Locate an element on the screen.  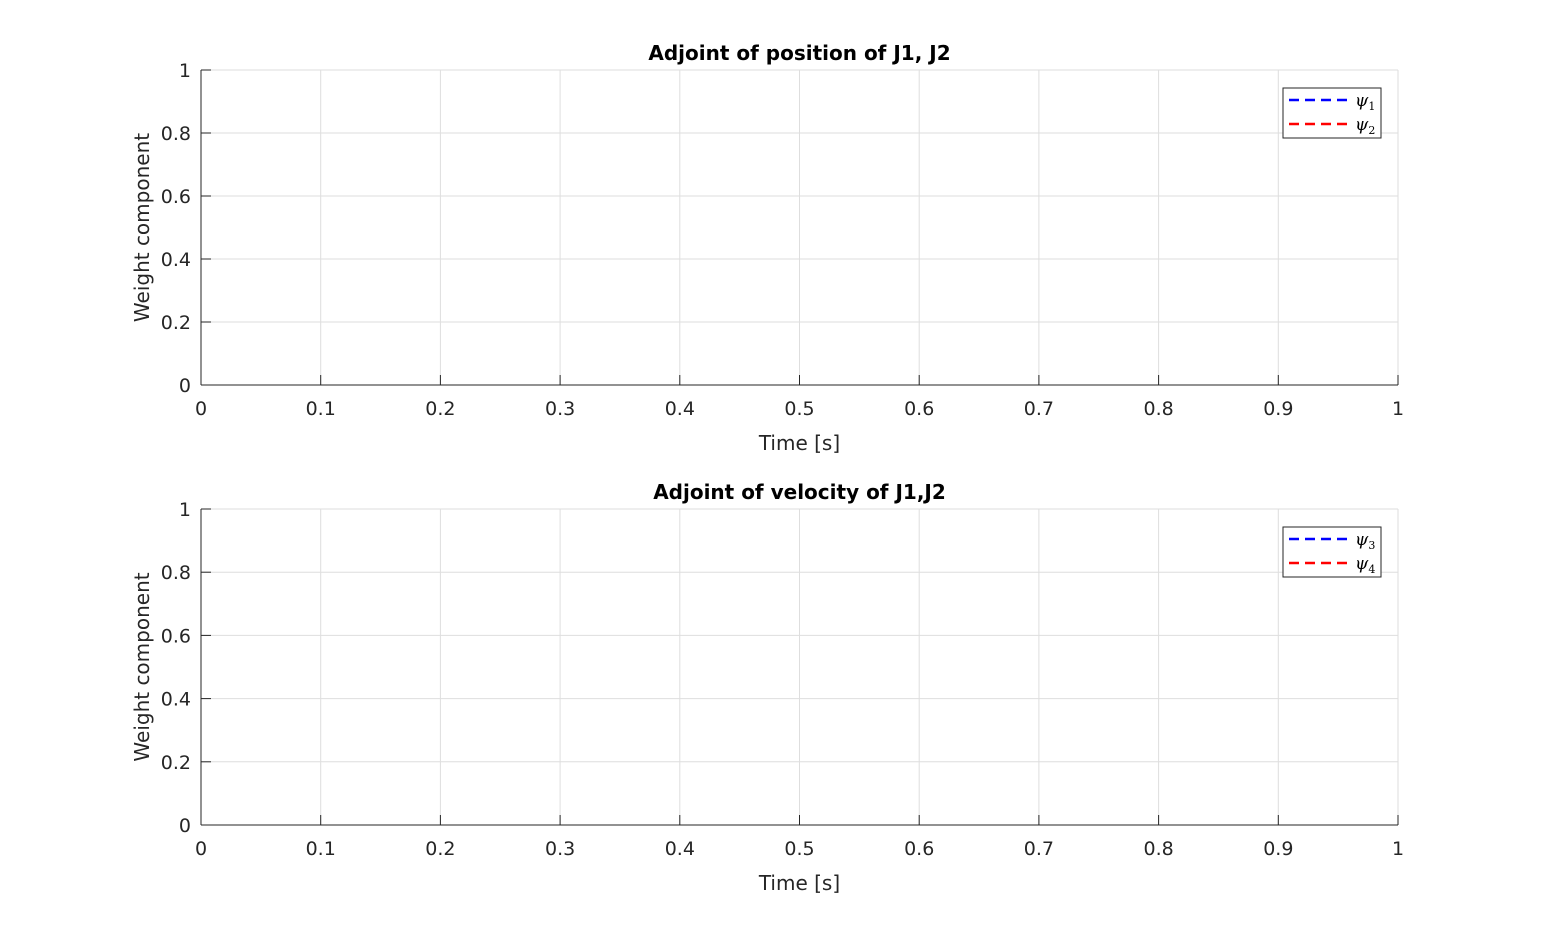
legend-entry-2: ψ2 is located at coordinates (1365, 126).